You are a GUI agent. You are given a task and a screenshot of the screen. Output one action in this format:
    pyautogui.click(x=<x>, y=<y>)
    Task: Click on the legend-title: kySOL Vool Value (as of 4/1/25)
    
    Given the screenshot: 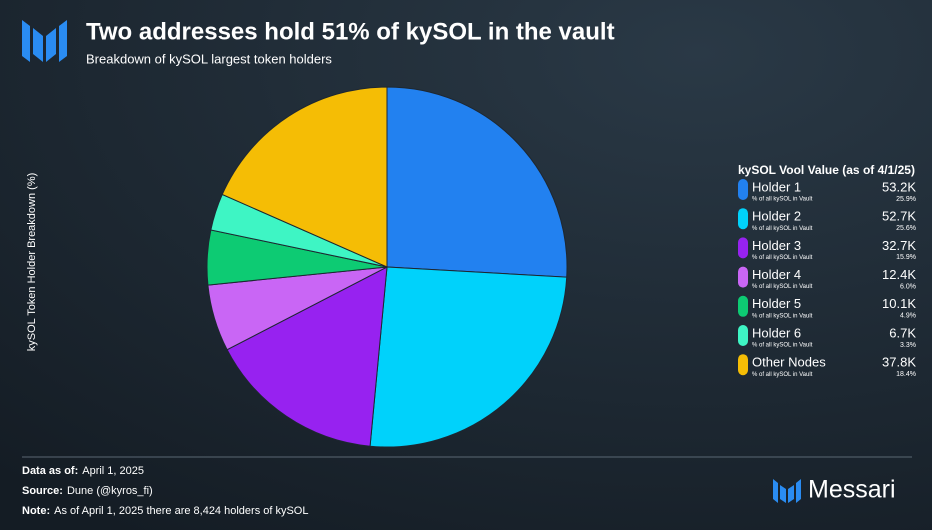 What is the action you would take?
    pyautogui.click(x=826, y=170)
    